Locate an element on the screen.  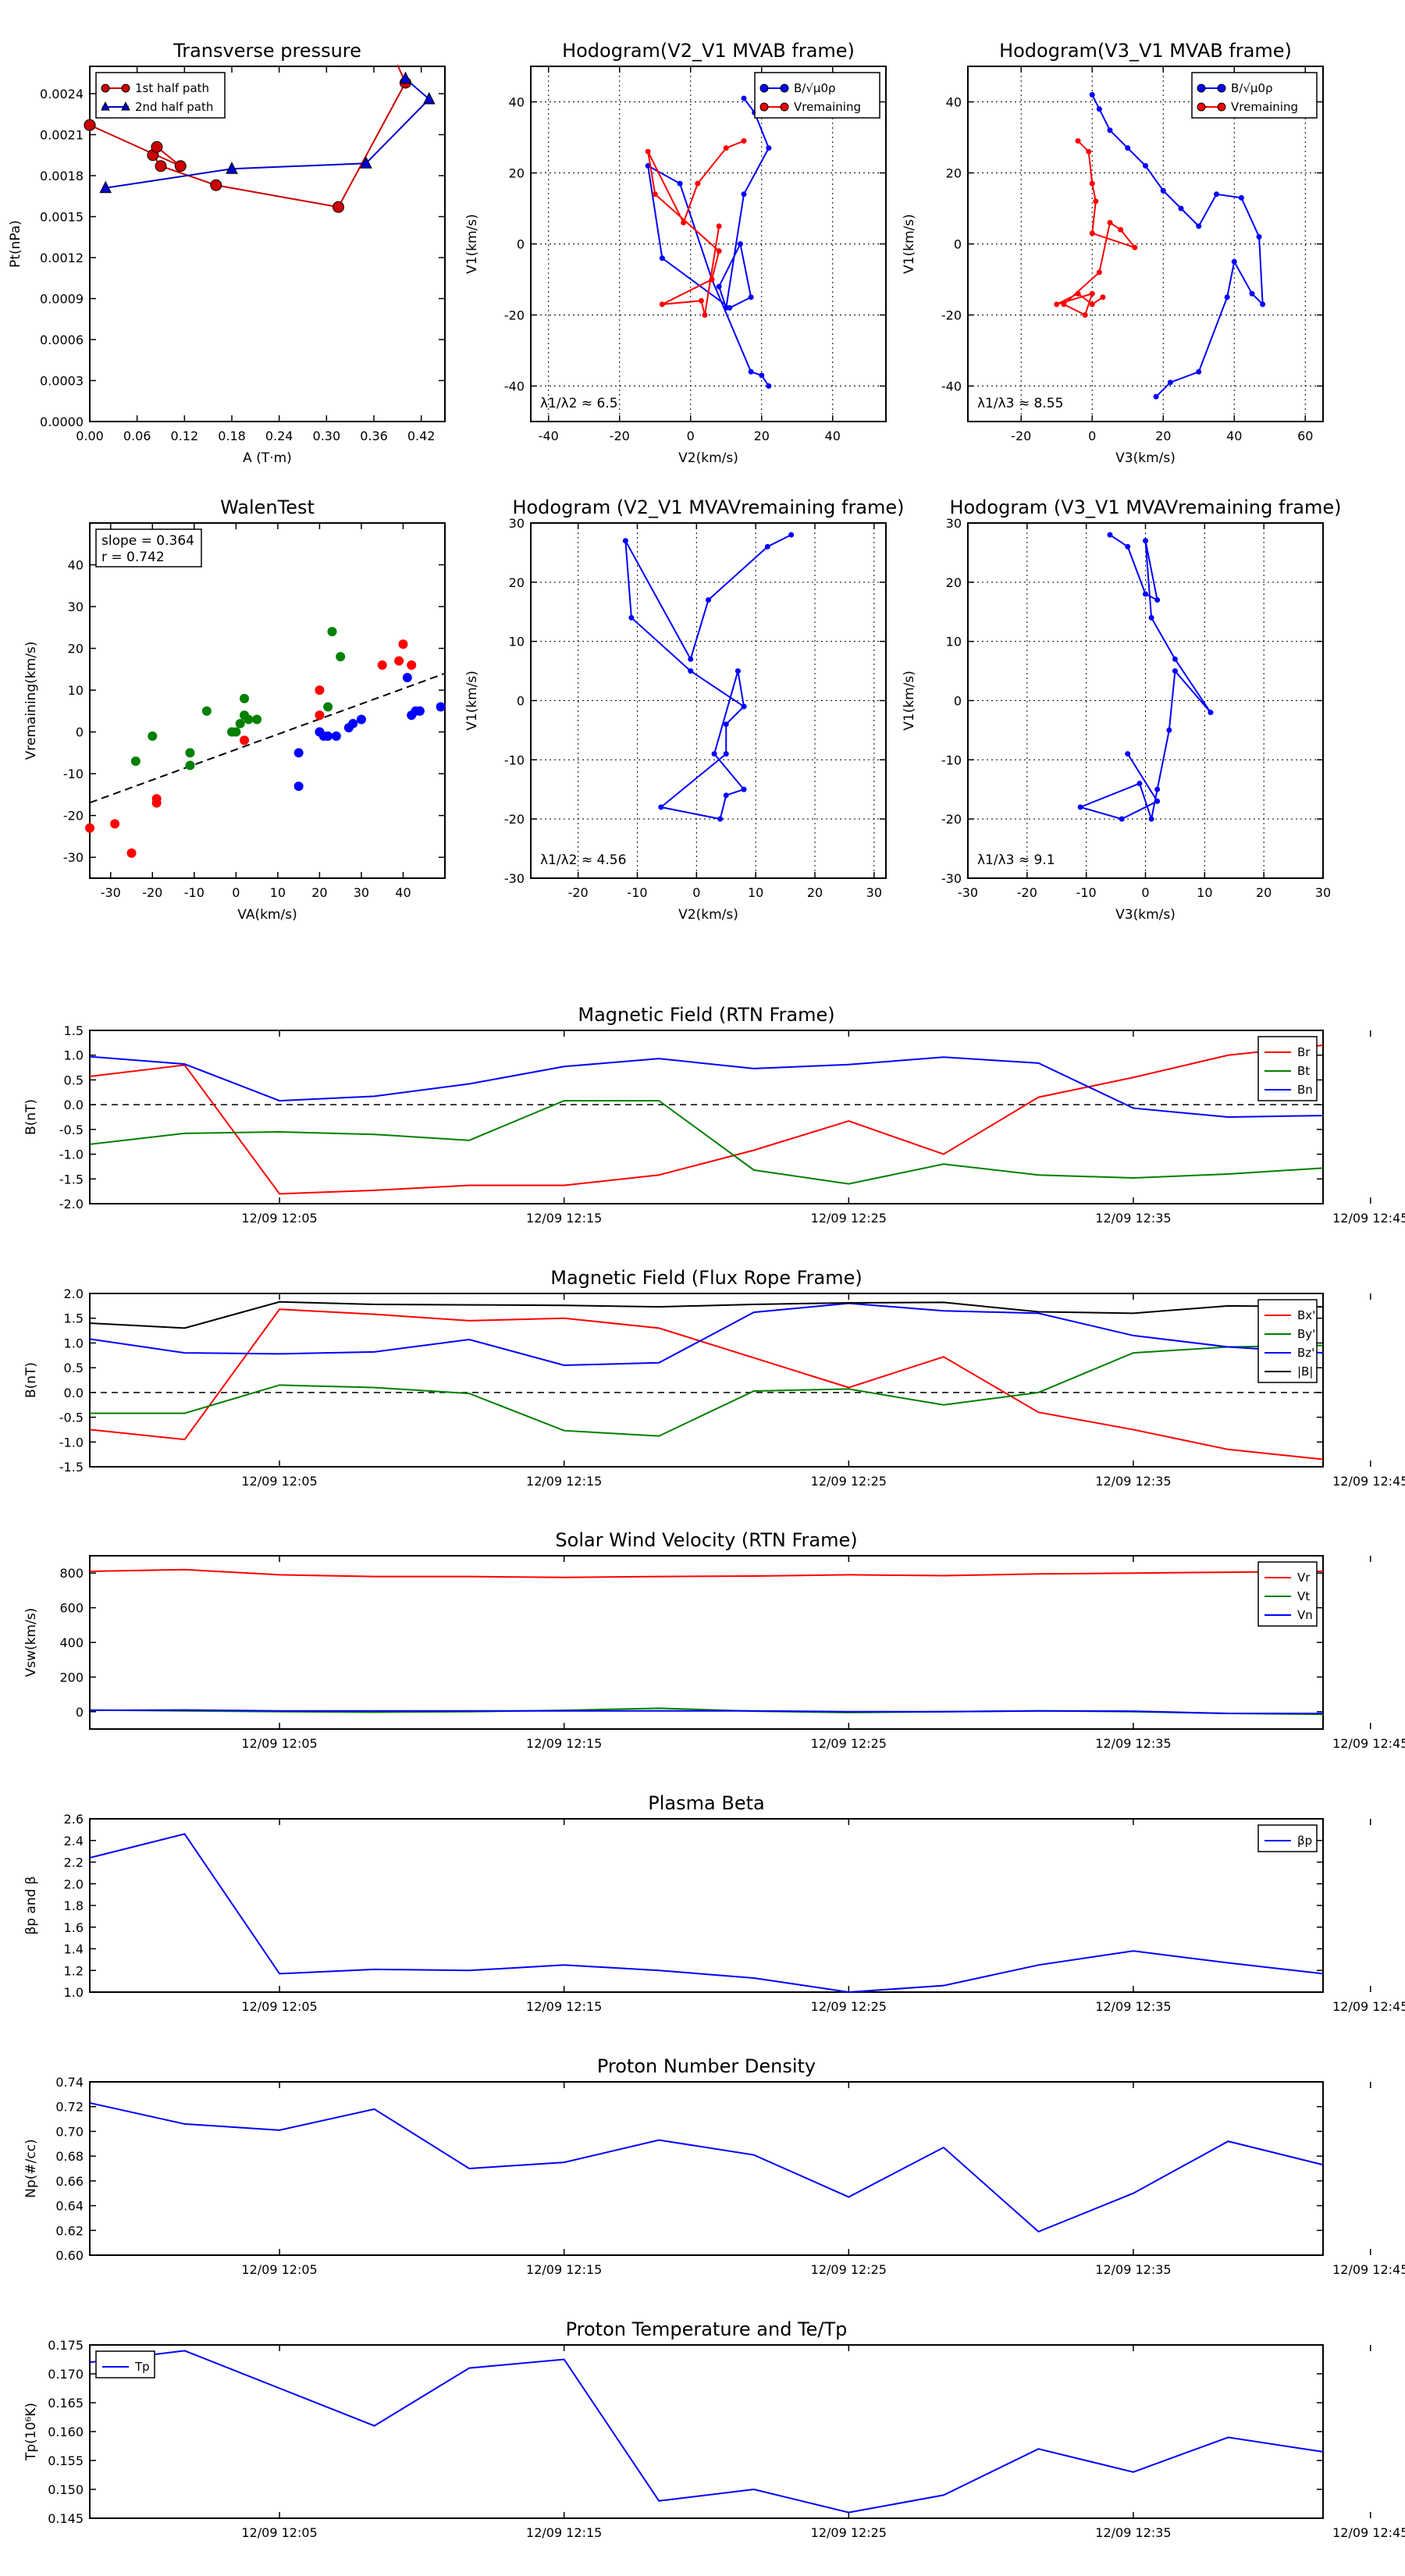
legend-label: Bn is located at coordinates (1305, 1090).